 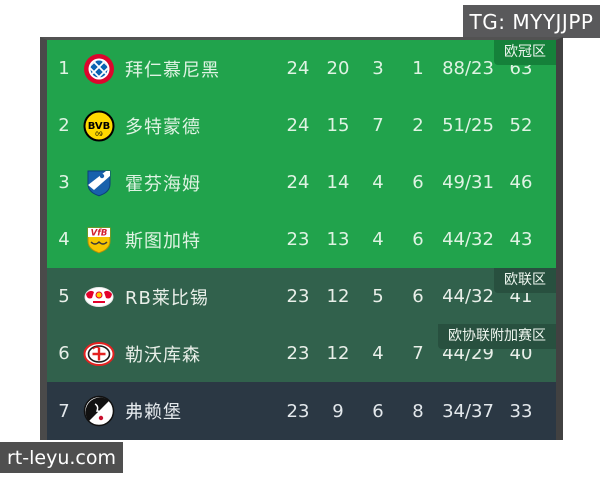 What do you see at coordinates (64, 239) in the screenshot?
I see `rank-cell: 4` at bounding box center [64, 239].